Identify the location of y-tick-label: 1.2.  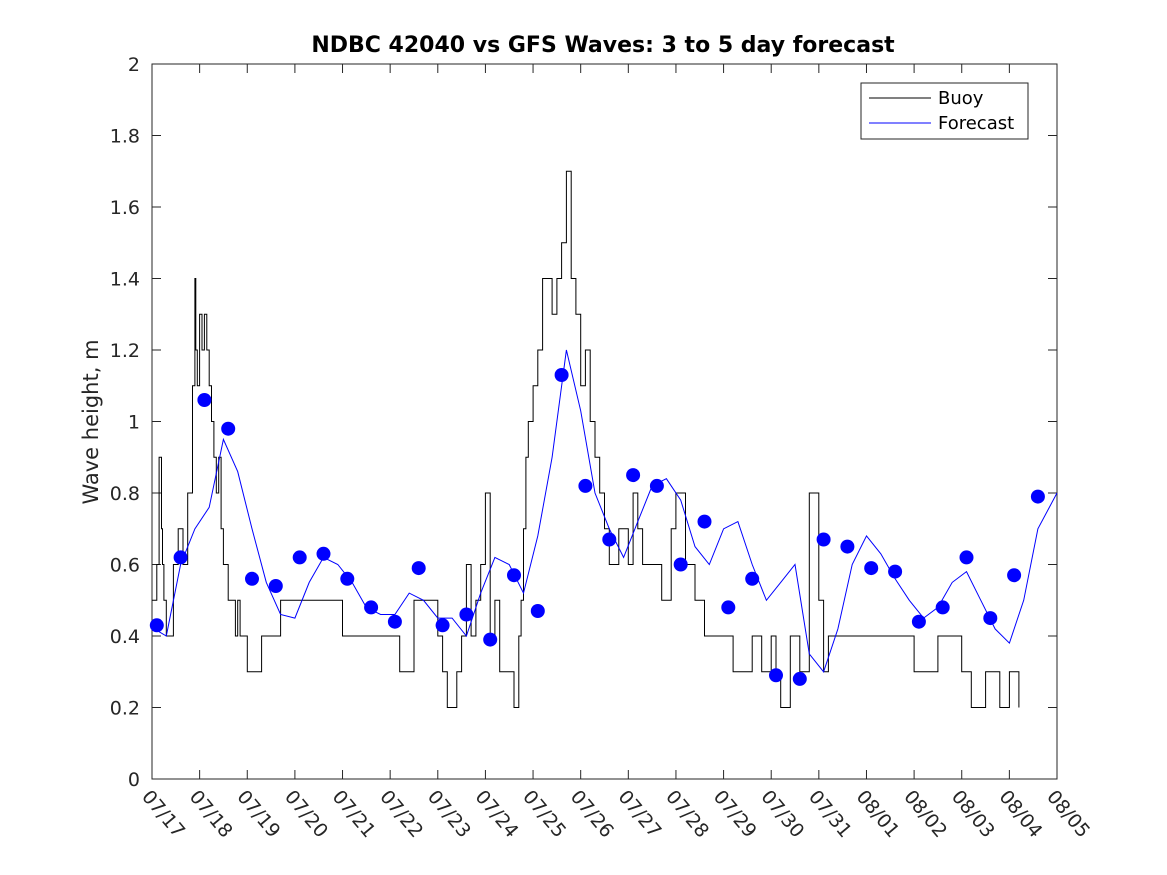
(125, 351).